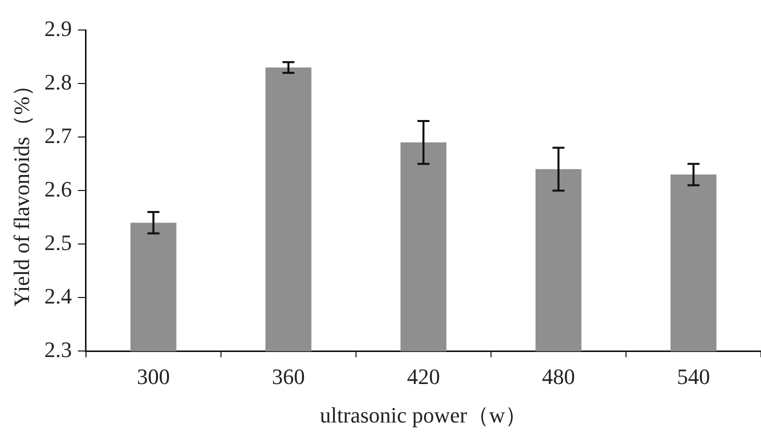  Describe the element at coordinates (58, 135) in the screenshot. I see `y-tick-label: 2.7` at that location.